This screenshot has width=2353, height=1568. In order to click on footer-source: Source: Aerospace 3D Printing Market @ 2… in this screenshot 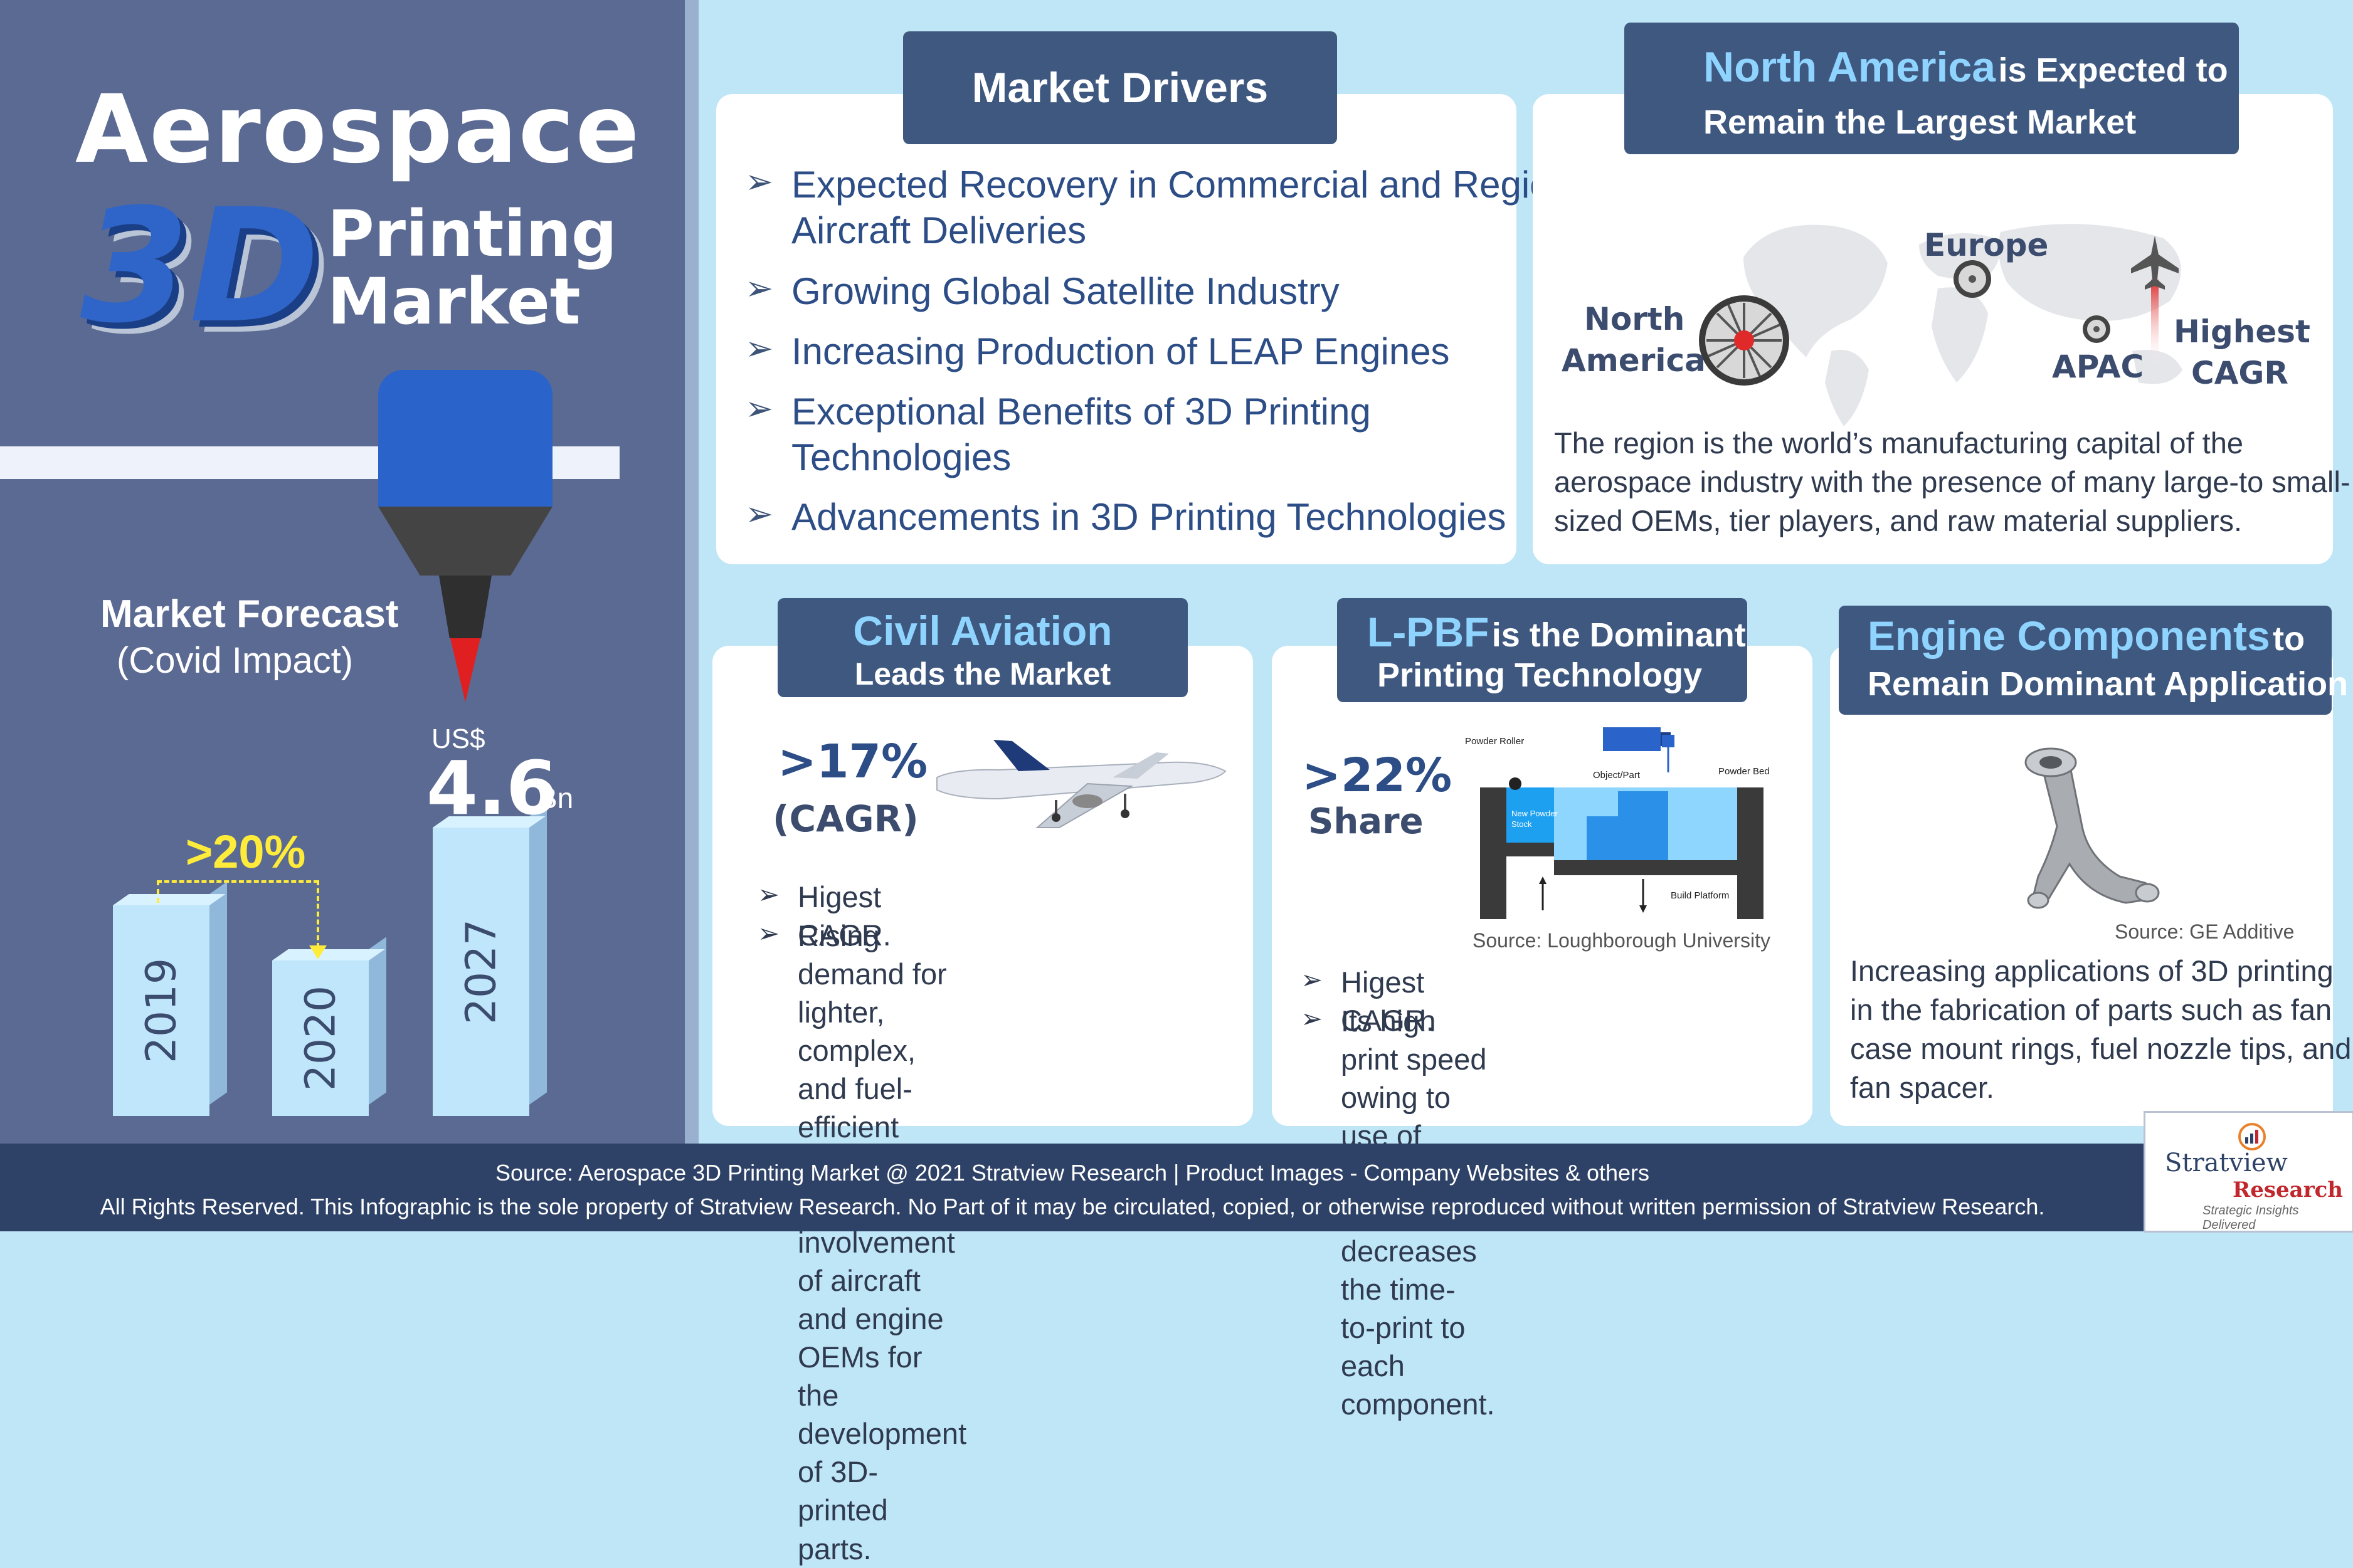, I will do `click(1072, 1173)`.